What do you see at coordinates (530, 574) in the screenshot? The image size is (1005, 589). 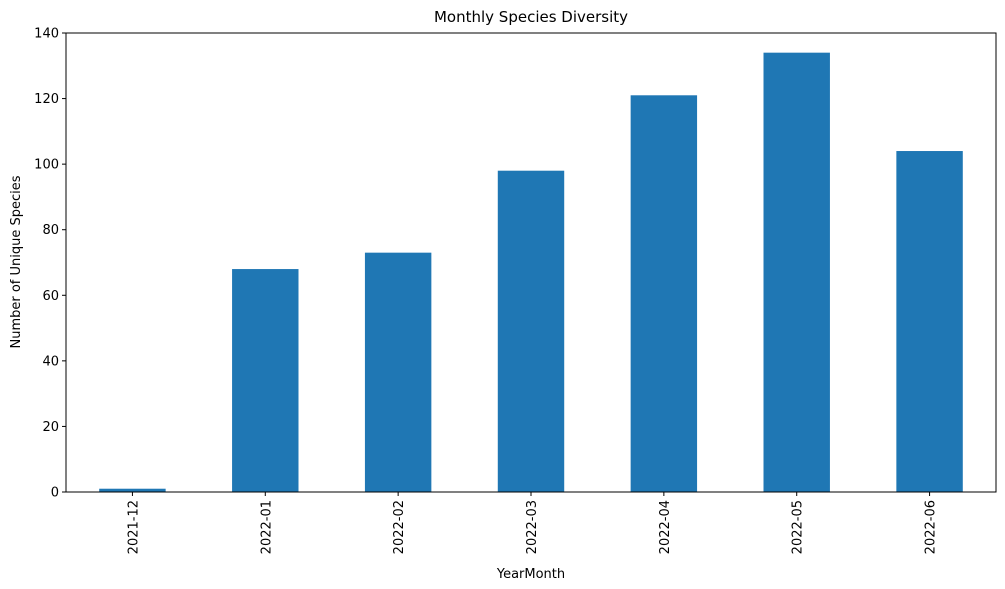 I see `x-axis-label: YearMonth` at bounding box center [530, 574].